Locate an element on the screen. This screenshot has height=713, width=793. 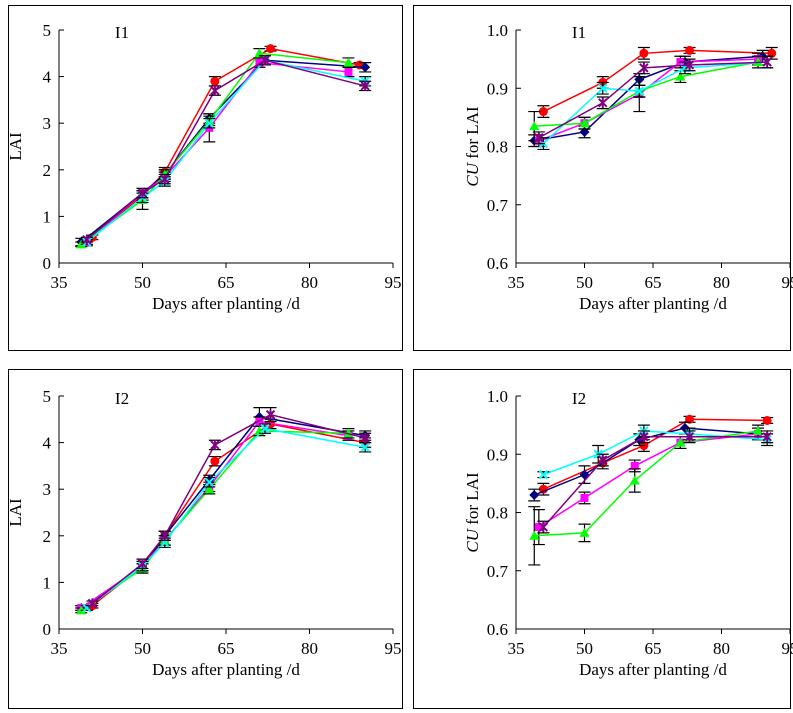
y-tick-label: 3 is located at coordinates (47, 123).